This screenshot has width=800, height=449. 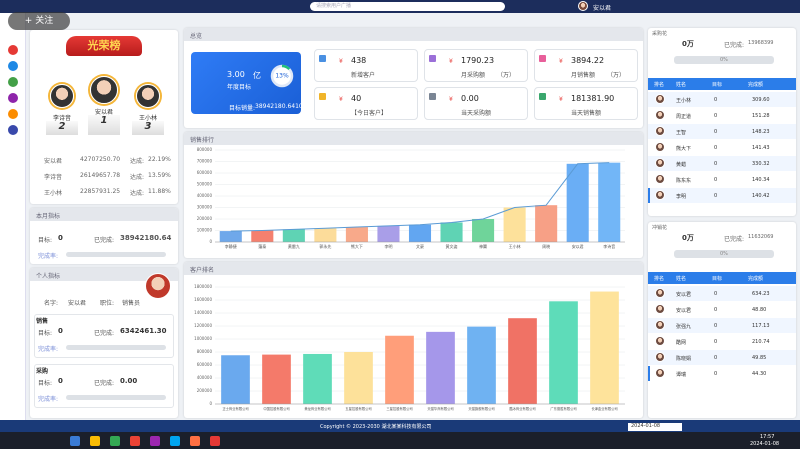 I want to click on th: 目标, so click(x=717, y=85).